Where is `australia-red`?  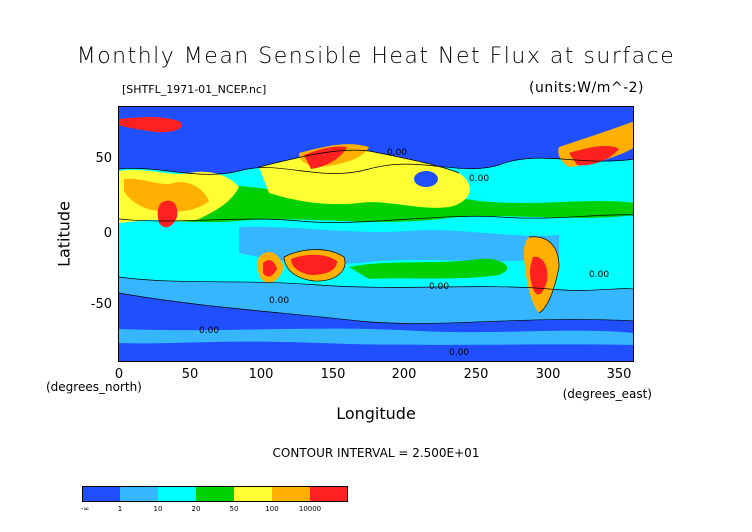 australia-red is located at coordinates (314, 264).